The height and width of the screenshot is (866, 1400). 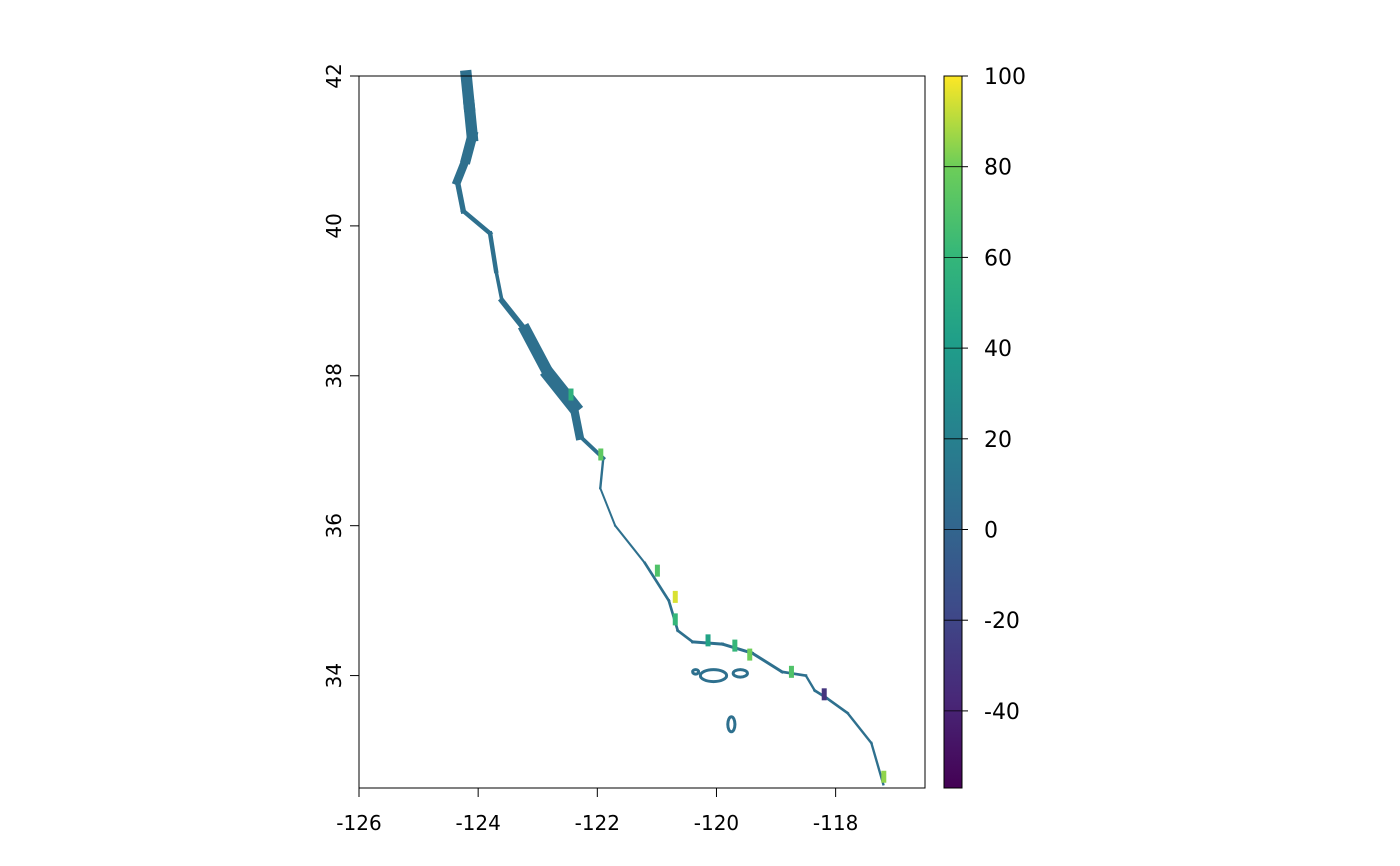 I want to click on colorbar-tick-label: -40, so click(x=1002, y=712).